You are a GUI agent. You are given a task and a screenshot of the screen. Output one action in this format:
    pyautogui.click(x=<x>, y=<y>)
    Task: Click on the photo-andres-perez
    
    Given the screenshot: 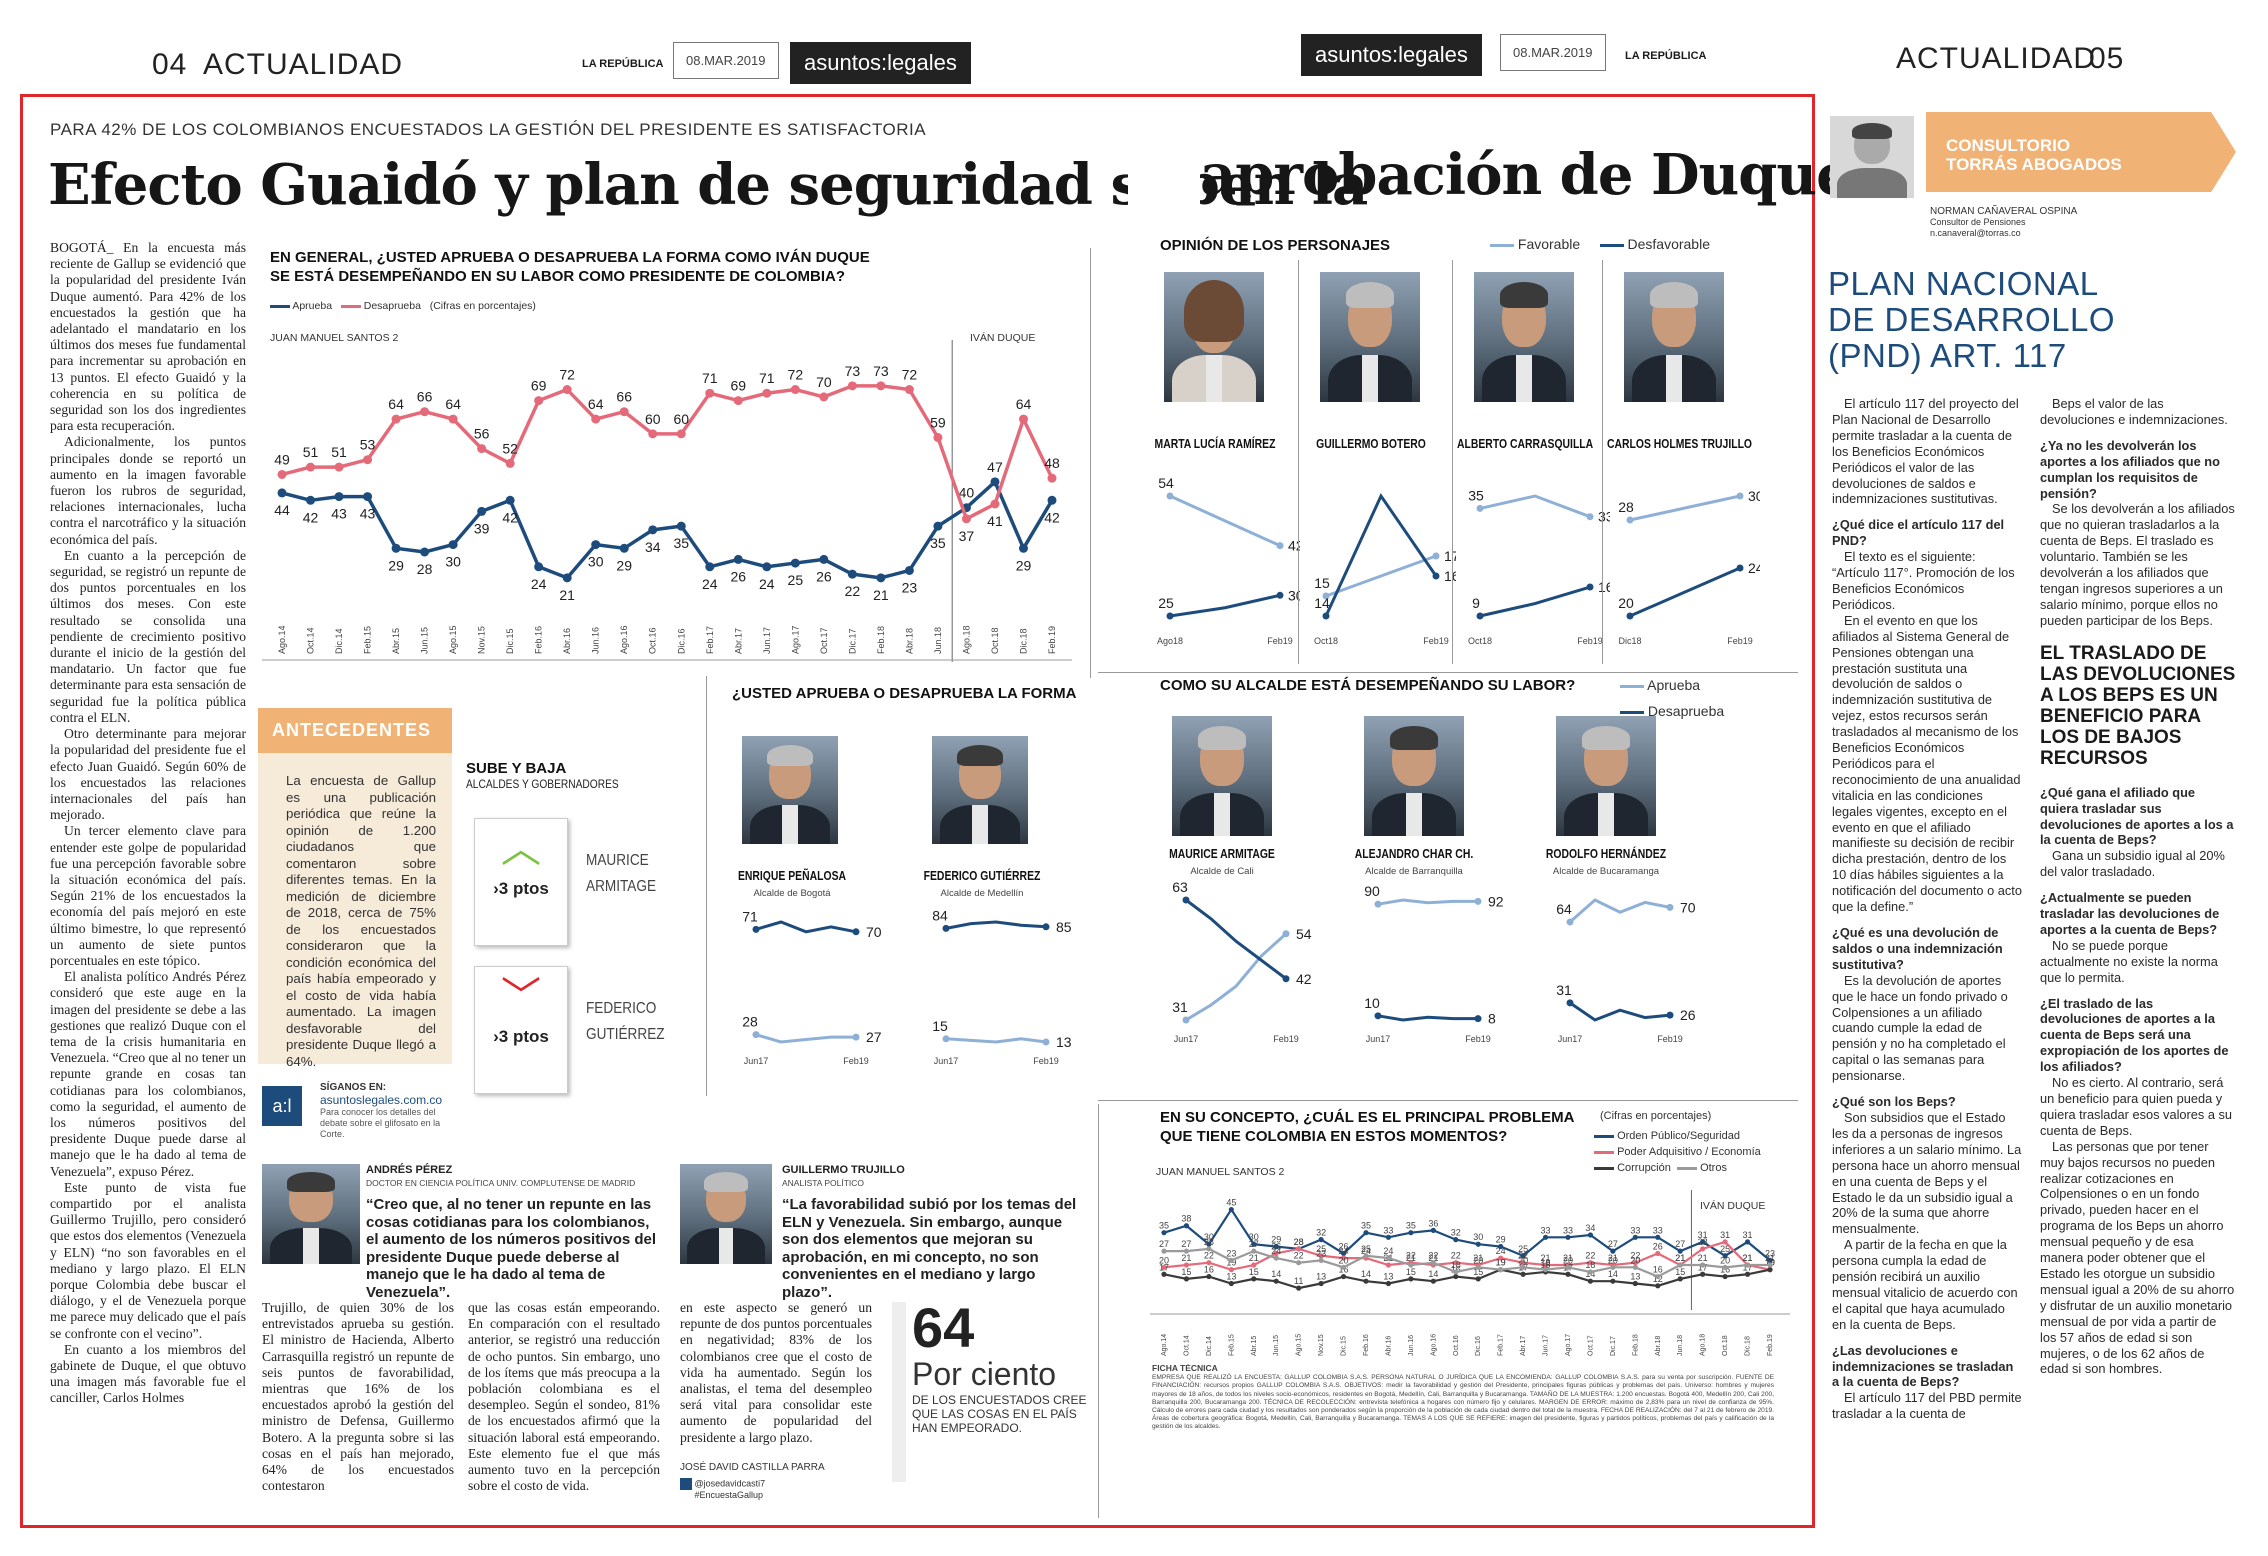 What is the action you would take?
    pyautogui.click(x=311, y=1214)
    